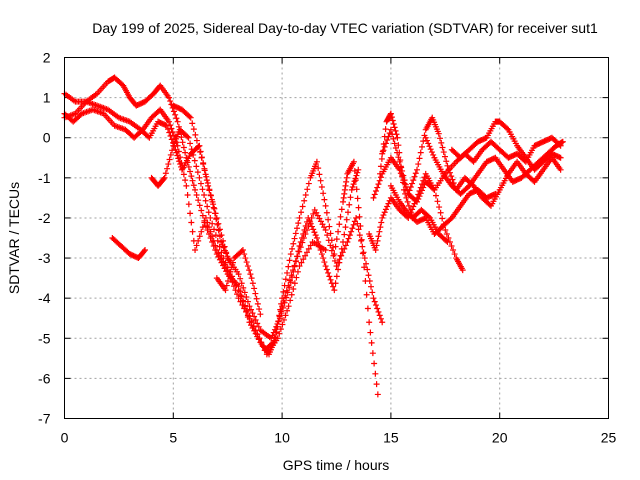 The image size is (640, 480). What do you see at coordinates (609, 438) in the screenshot?
I see `x-tick-label: 25` at bounding box center [609, 438].